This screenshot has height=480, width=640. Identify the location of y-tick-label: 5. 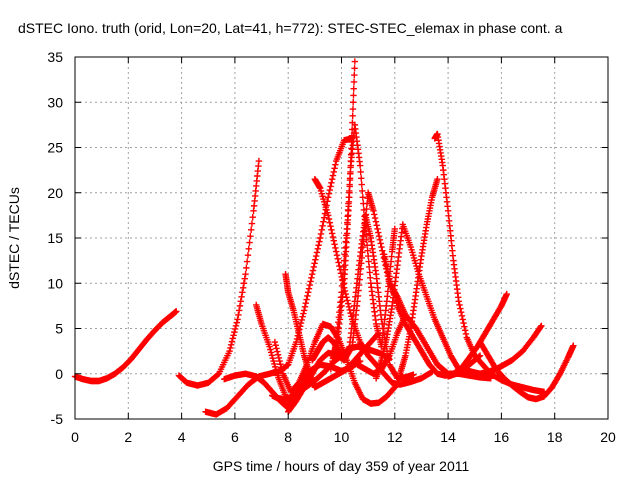
(59, 329).